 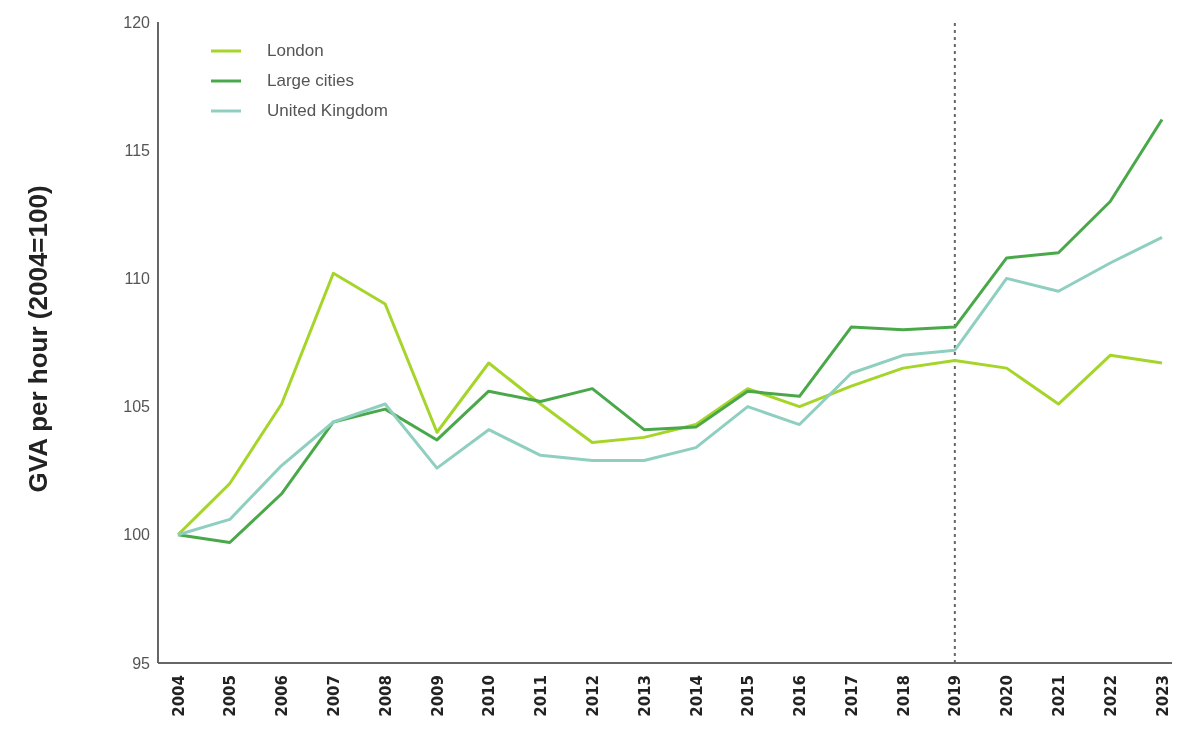 What do you see at coordinates (644, 696) in the screenshot?
I see `x-tick-label: 2013` at bounding box center [644, 696].